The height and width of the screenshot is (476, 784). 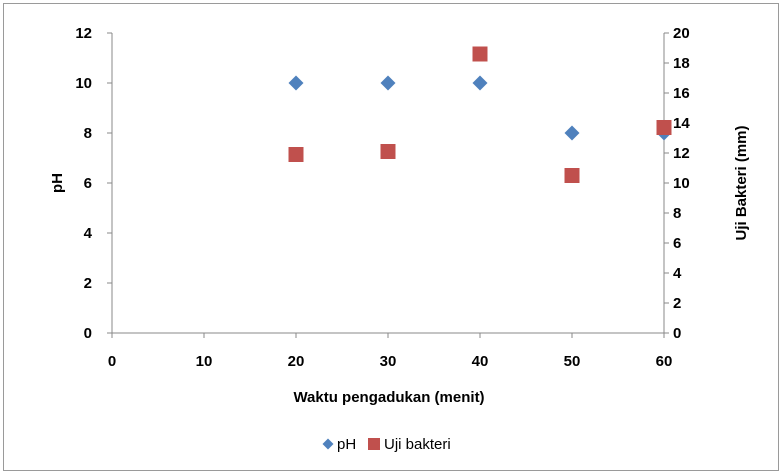 What do you see at coordinates (388, 397) in the screenshot?
I see `x-axis-title: Waktu pengadukan (menit)` at bounding box center [388, 397].